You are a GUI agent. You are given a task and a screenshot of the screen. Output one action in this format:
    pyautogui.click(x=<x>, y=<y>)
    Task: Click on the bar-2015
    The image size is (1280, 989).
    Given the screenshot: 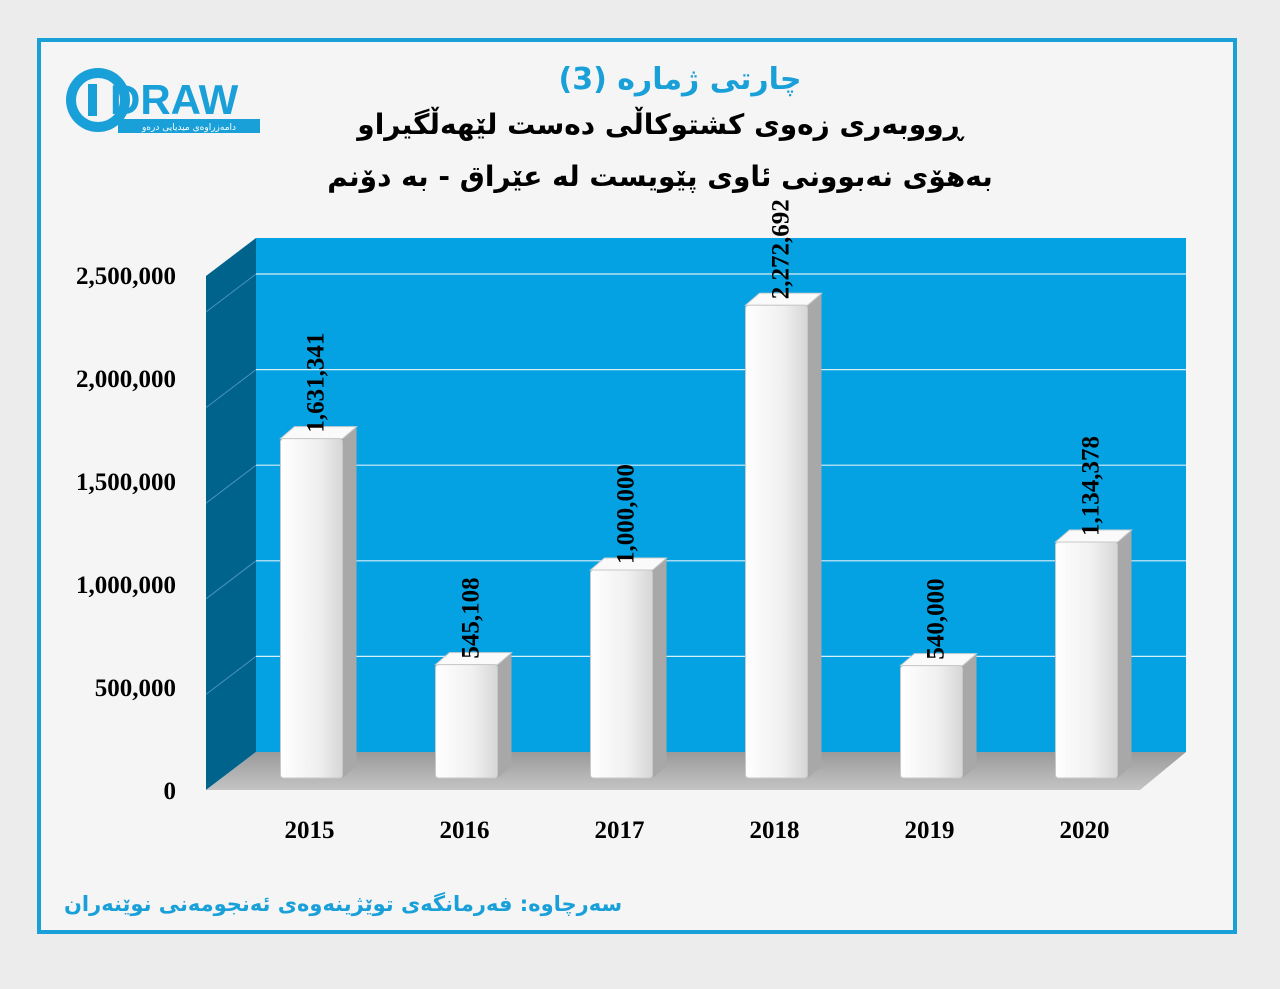 What is the action you would take?
    pyautogui.click(x=318, y=602)
    